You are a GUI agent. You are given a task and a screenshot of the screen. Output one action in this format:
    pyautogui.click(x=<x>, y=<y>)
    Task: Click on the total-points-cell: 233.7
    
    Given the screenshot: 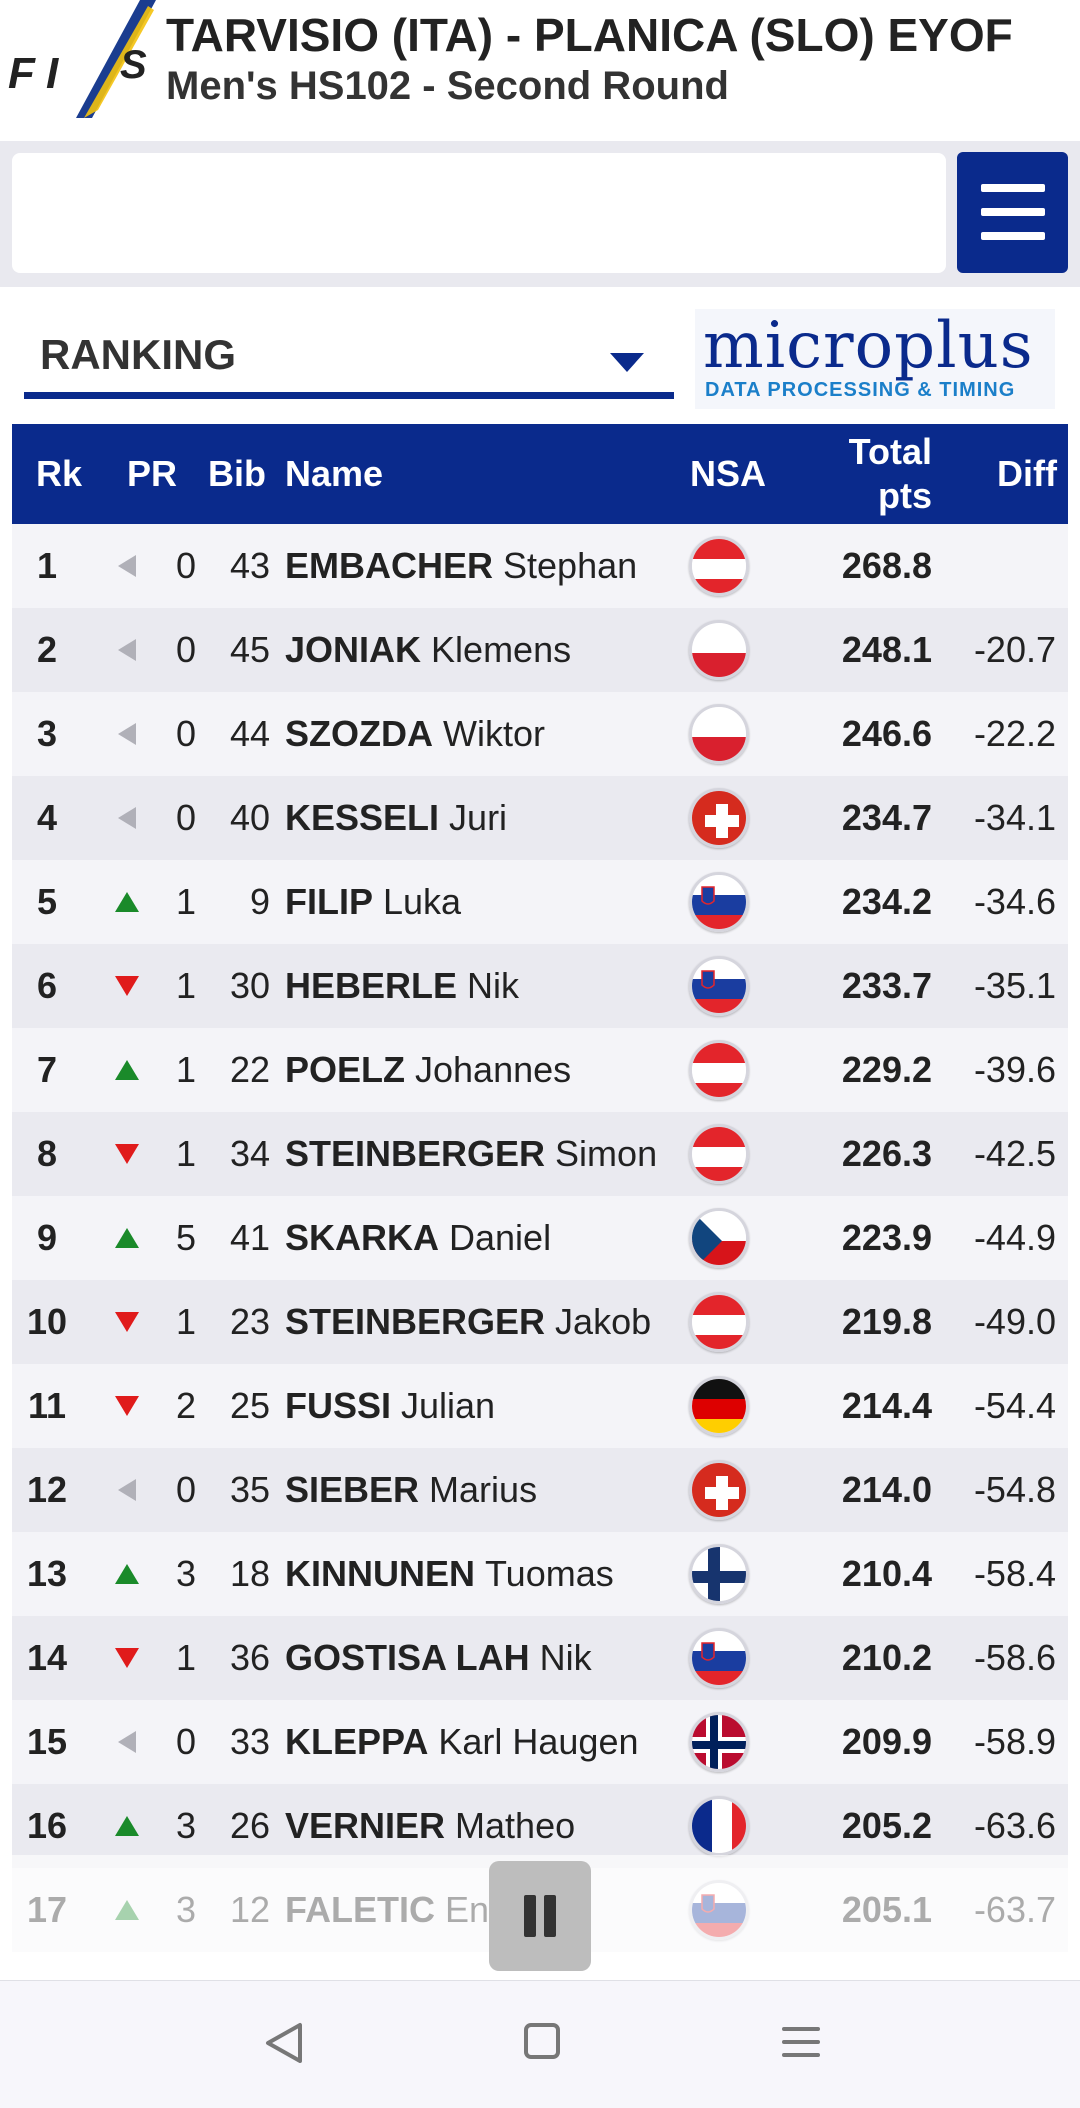 What is the action you would take?
    pyautogui.click(x=886, y=985)
    